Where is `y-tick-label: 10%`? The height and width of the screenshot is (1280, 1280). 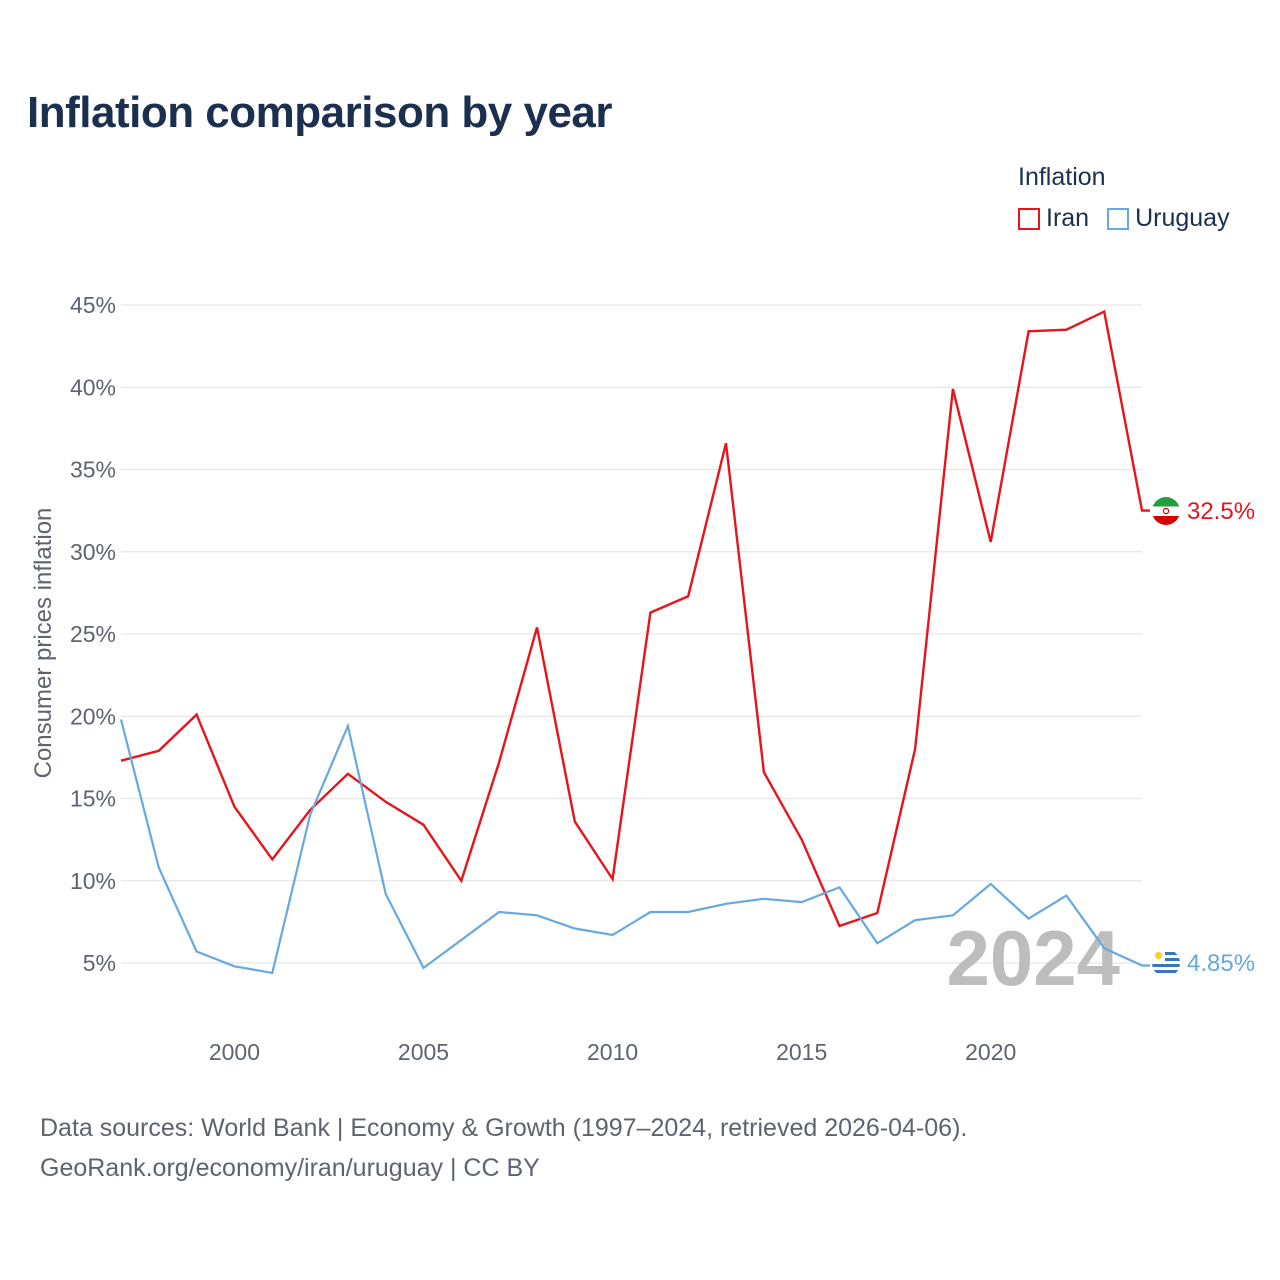 y-tick-label: 10% is located at coordinates (93, 881).